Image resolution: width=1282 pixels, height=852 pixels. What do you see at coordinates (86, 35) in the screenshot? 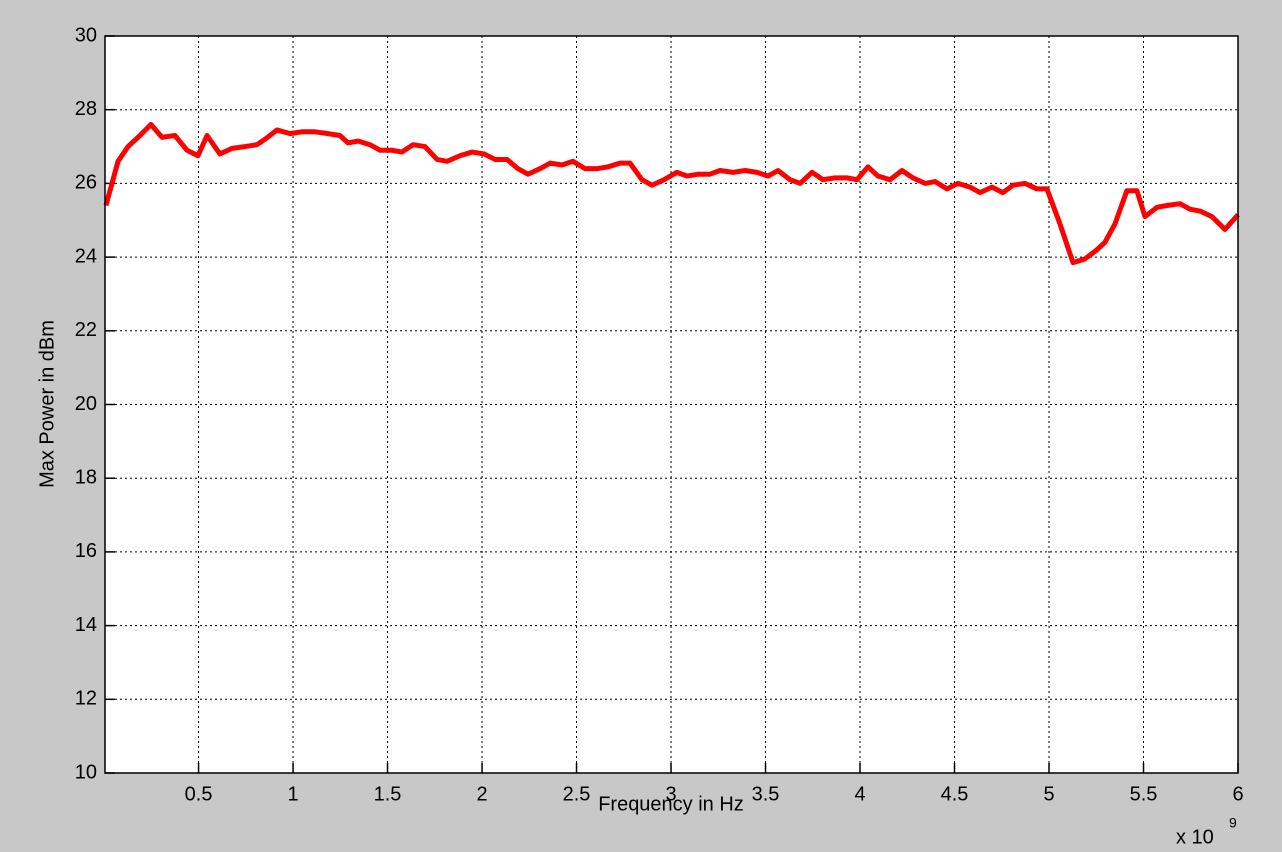
I see `y-tick-label: 30` at bounding box center [86, 35].